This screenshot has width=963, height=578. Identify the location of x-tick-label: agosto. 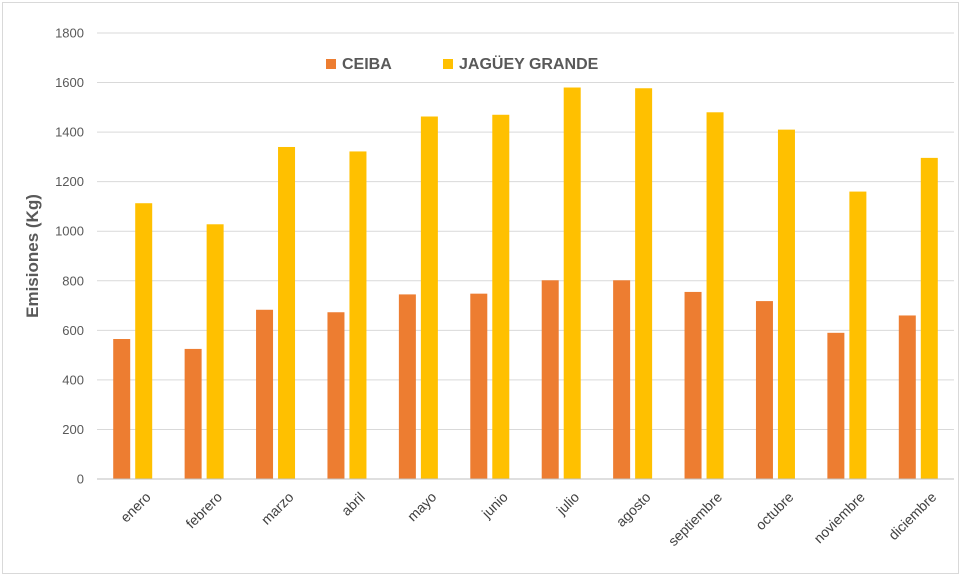
(633, 509).